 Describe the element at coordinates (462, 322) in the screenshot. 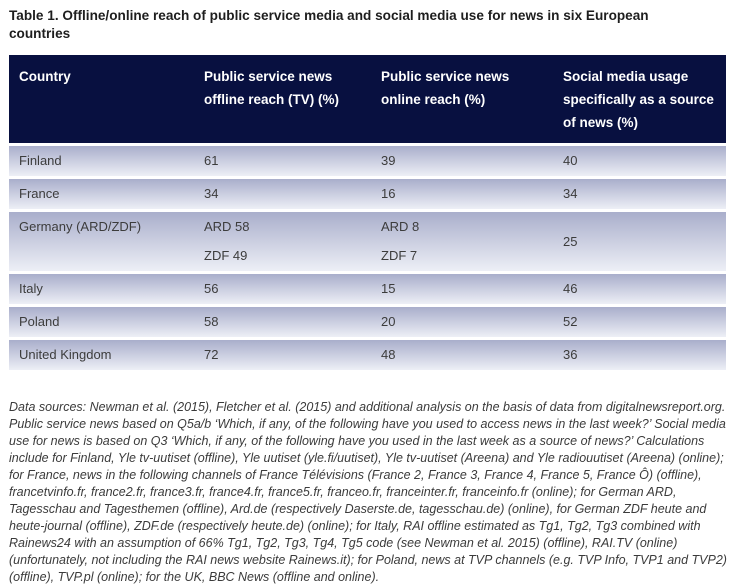

I see `online-reach-cell: 20` at that location.